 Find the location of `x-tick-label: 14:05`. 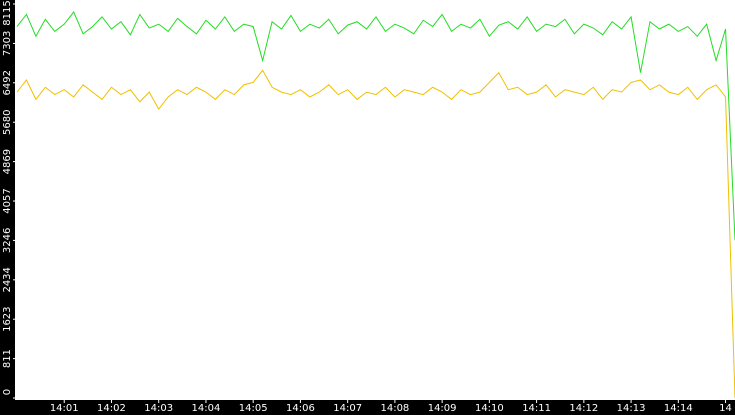

x-tick-label: 14:05 is located at coordinates (253, 408).